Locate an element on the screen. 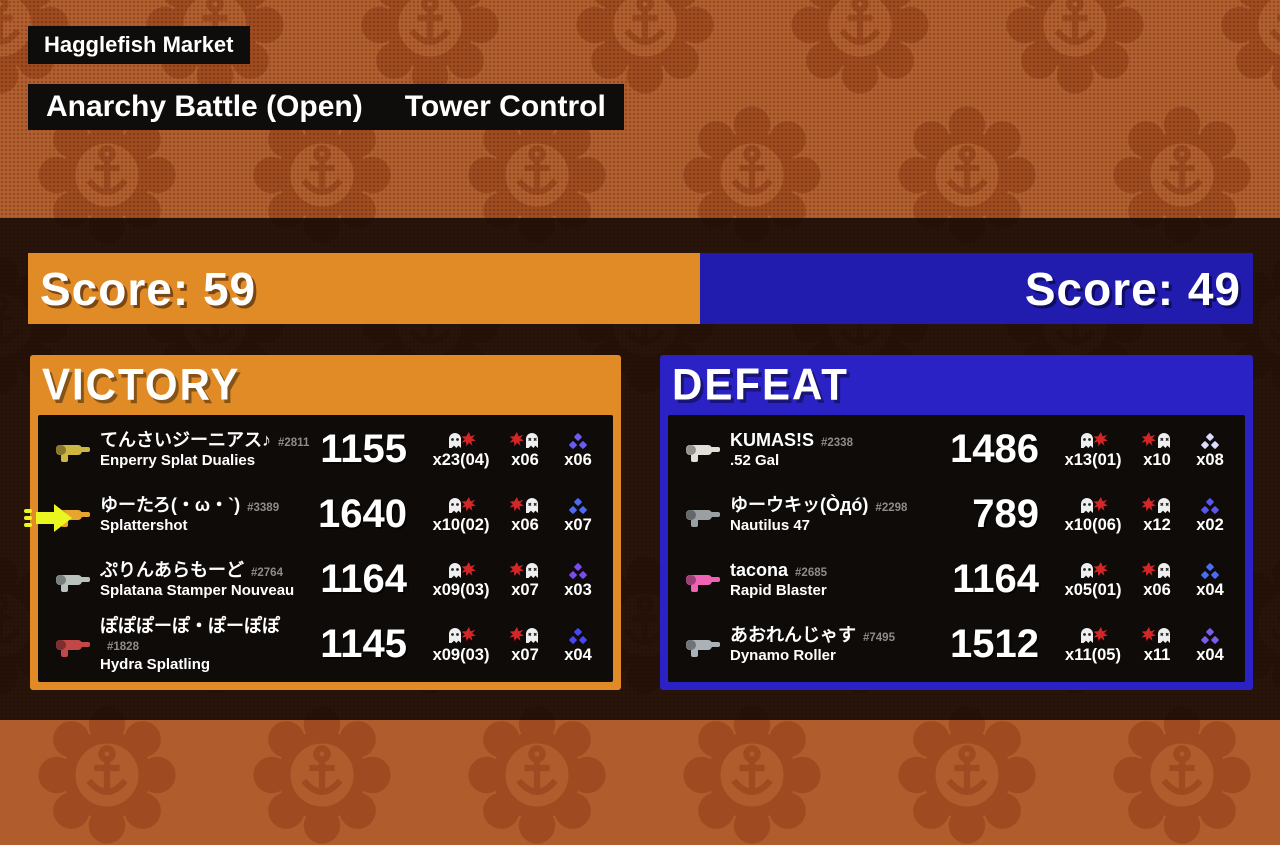 The width and height of the screenshot is (1280, 845). deaths-count: x11 is located at coordinates (1157, 654).